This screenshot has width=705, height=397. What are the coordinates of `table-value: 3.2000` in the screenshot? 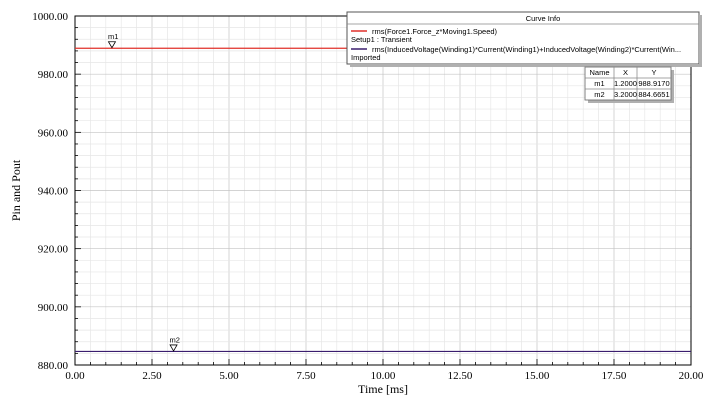 It's located at (625, 94).